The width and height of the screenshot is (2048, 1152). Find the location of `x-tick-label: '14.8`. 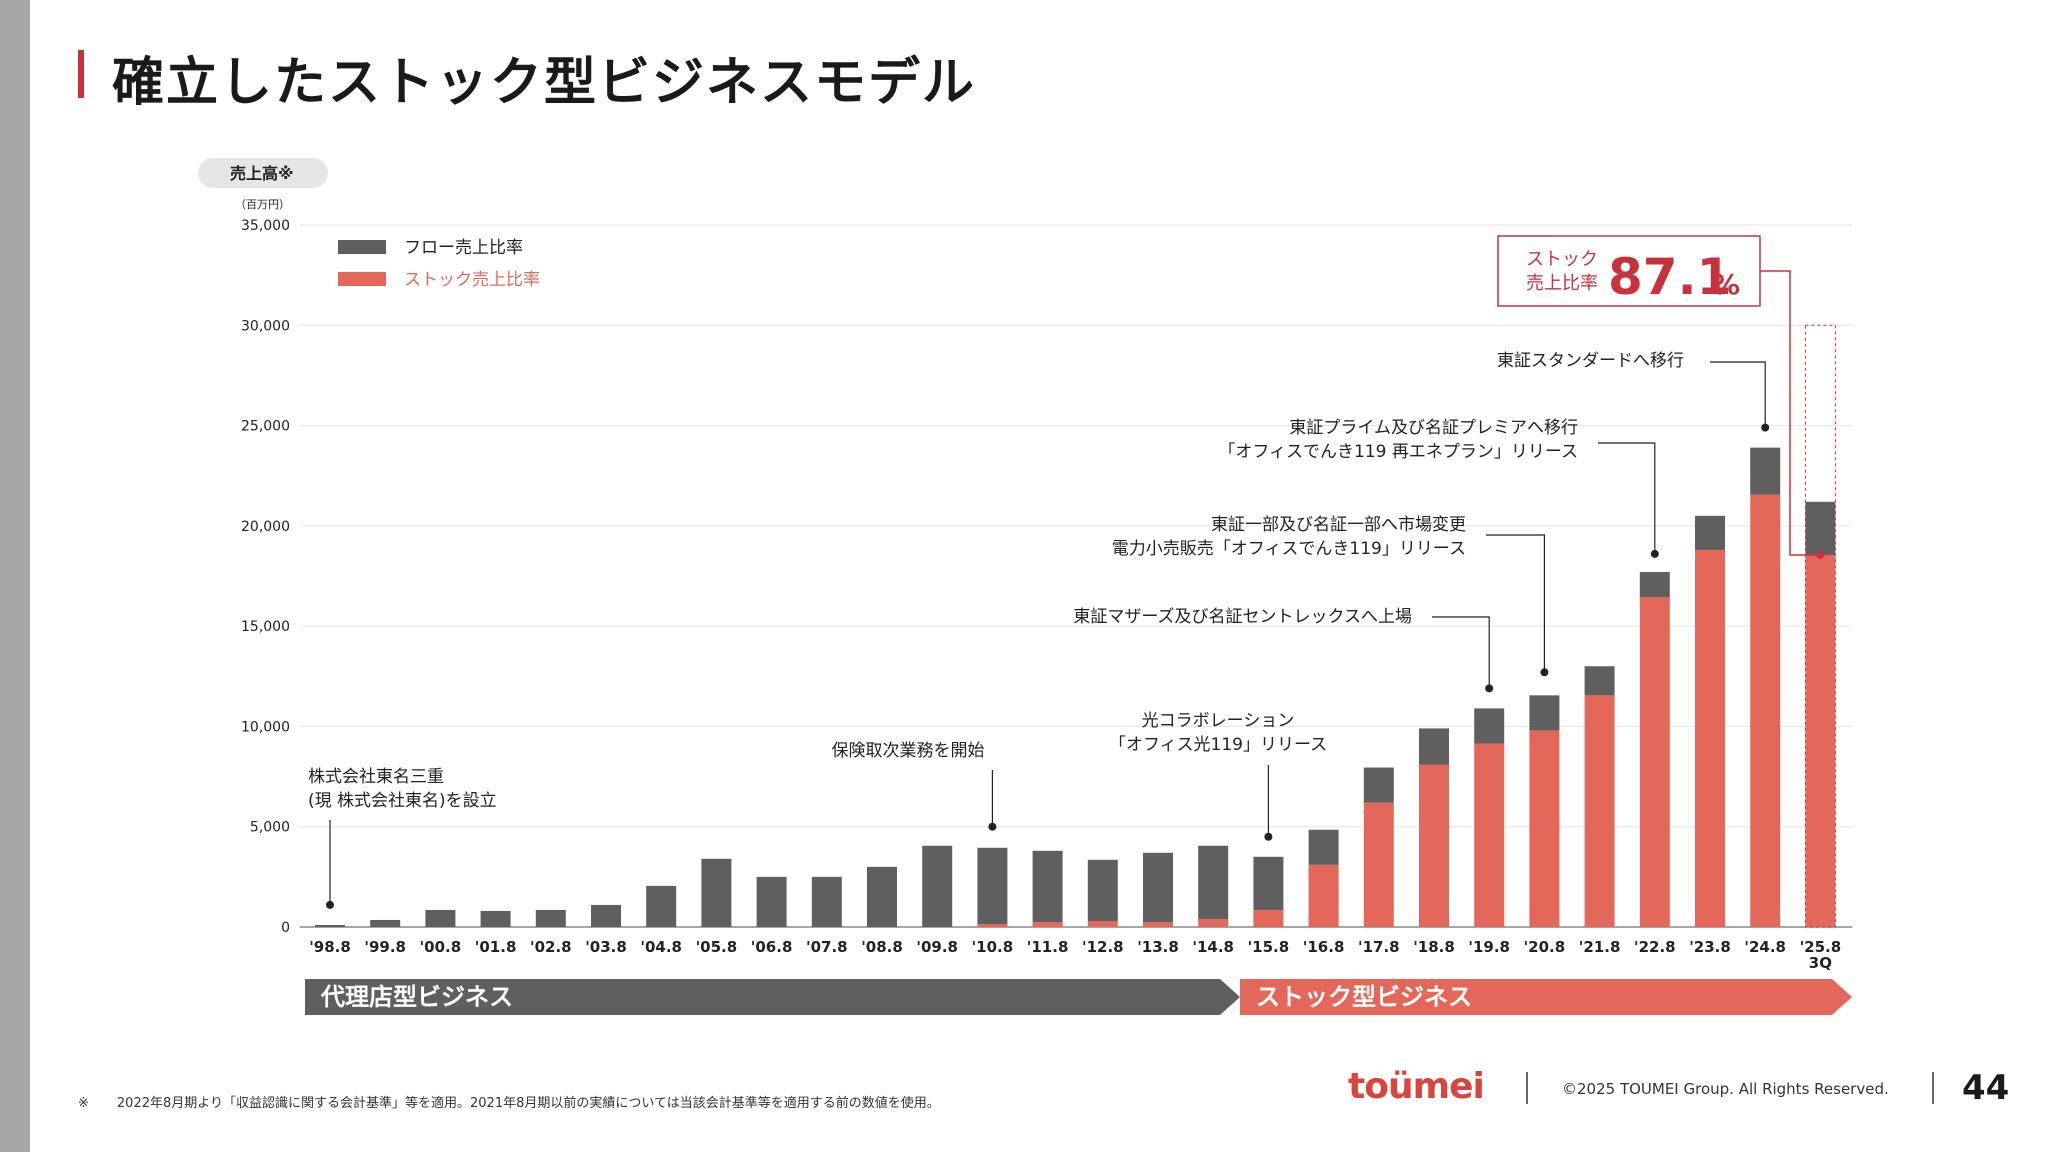

x-tick-label: '14.8 is located at coordinates (1213, 947).